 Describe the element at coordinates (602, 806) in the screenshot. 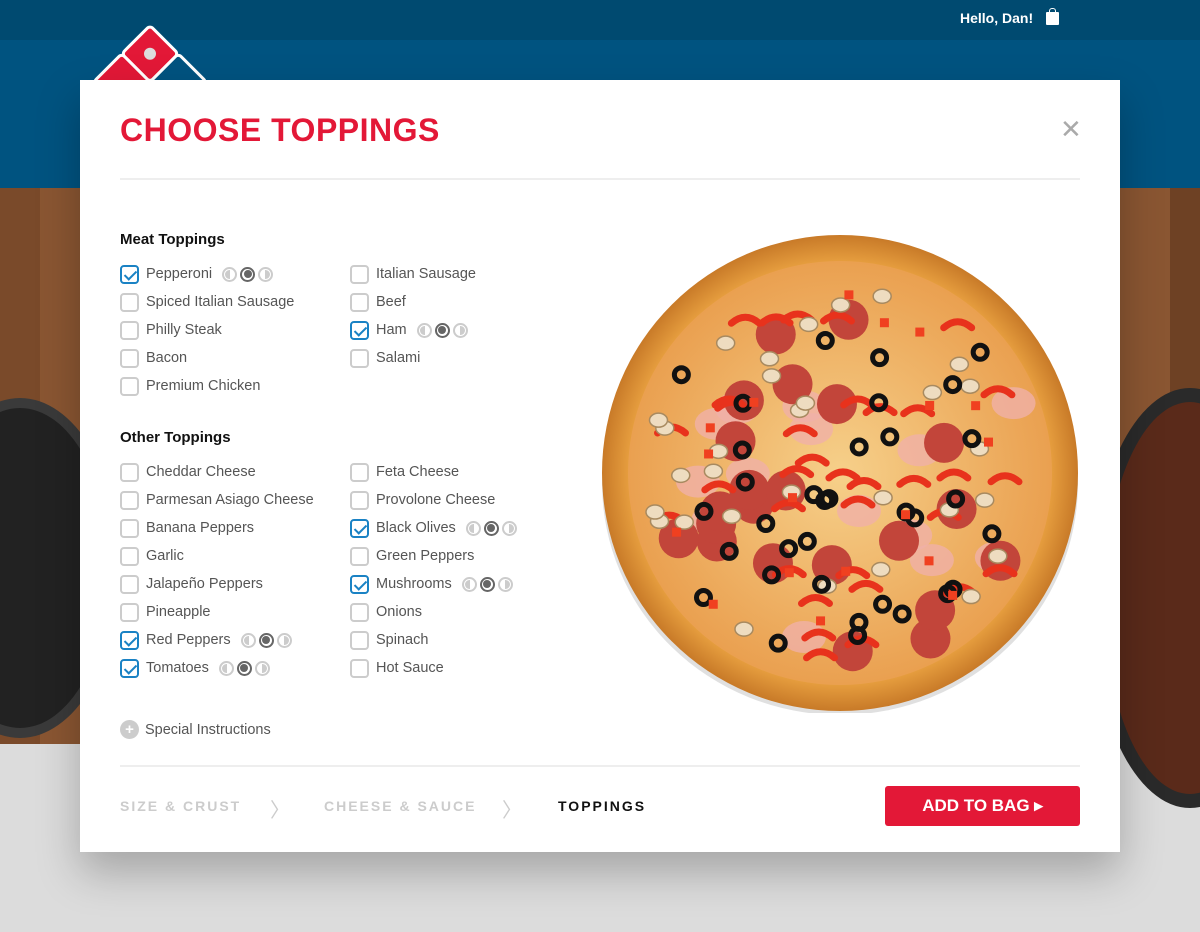

I see `step-toppings: TOPPINGS` at that location.